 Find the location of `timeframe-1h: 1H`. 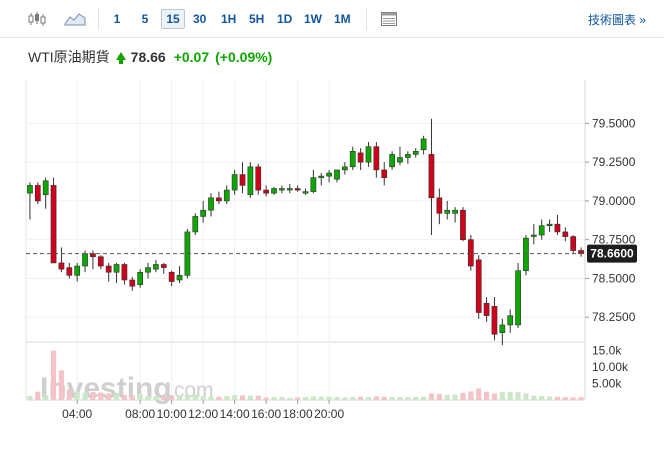

timeframe-1h: 1H is located at coordinates (229, 19).